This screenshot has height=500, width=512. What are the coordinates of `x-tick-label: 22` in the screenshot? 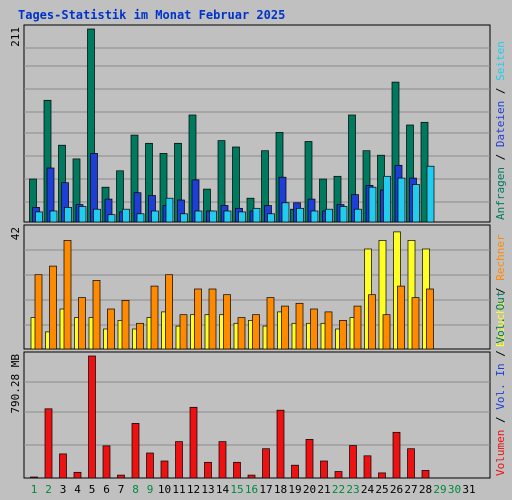 It's located at (338, 489).